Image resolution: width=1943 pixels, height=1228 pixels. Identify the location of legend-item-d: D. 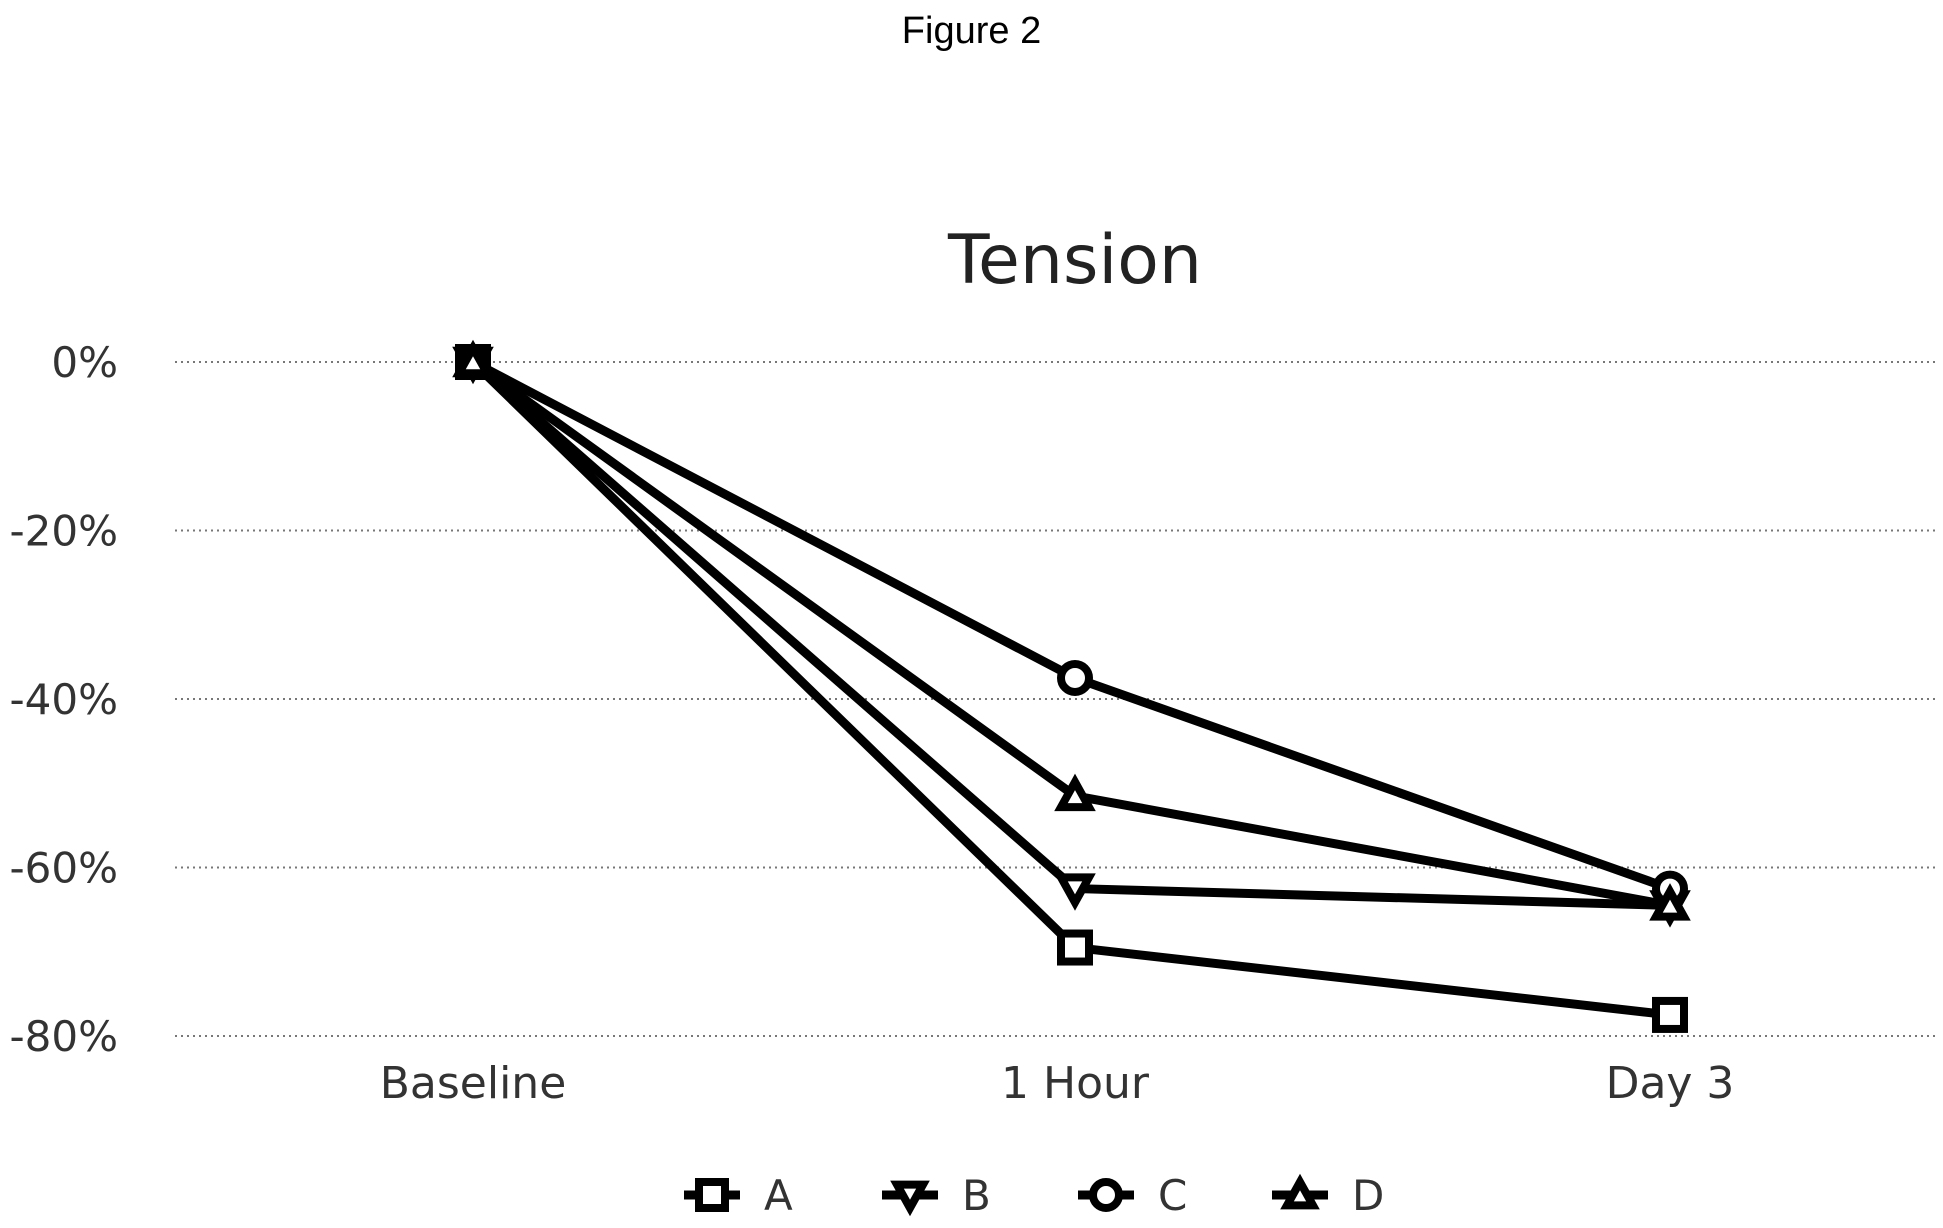
(1328, 1195).